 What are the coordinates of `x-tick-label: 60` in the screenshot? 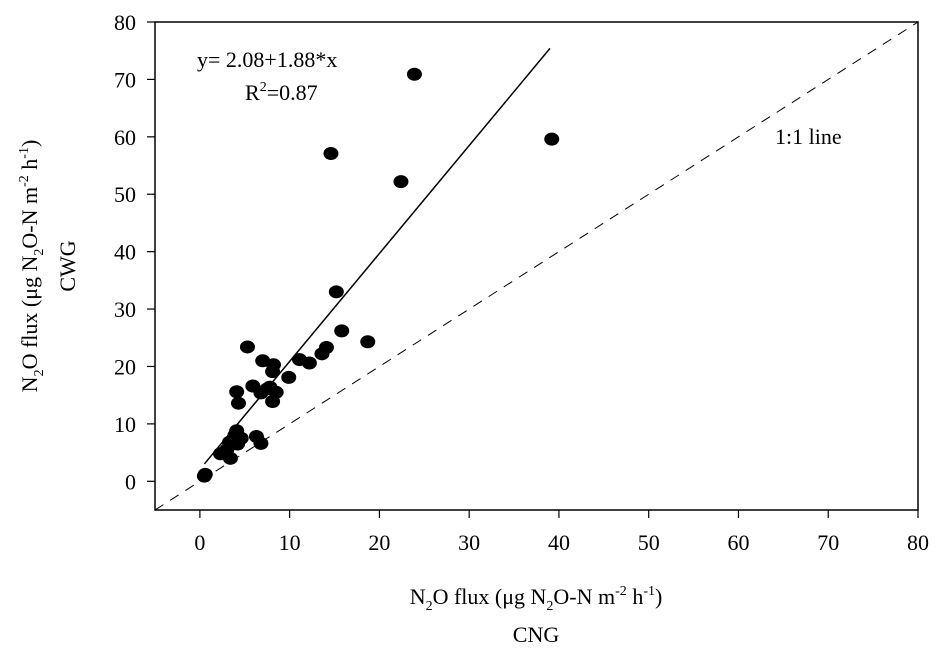 It's located at (738, 542).